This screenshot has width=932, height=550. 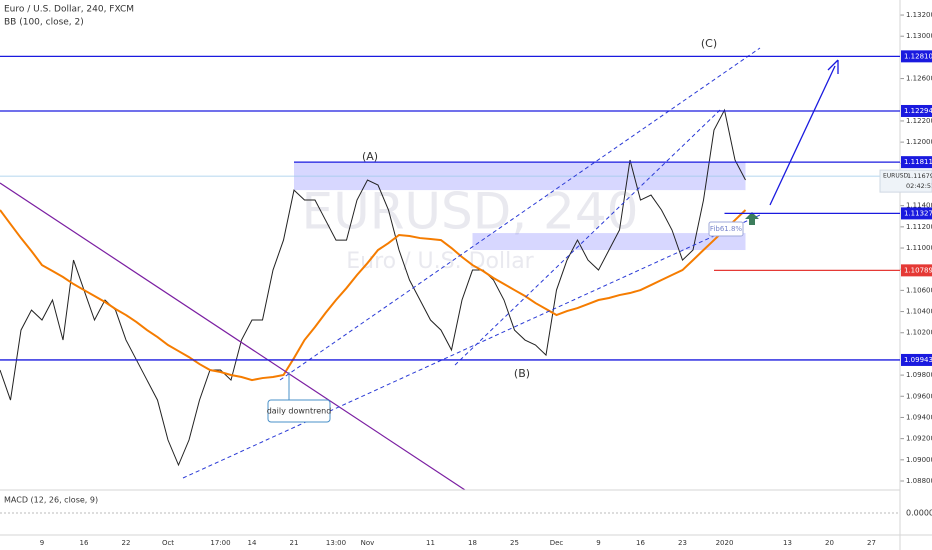 What do you see at coordinates (871, 543) in the screenshot?
I see `x-tick-label: 27` at bounding box center [871, 543].